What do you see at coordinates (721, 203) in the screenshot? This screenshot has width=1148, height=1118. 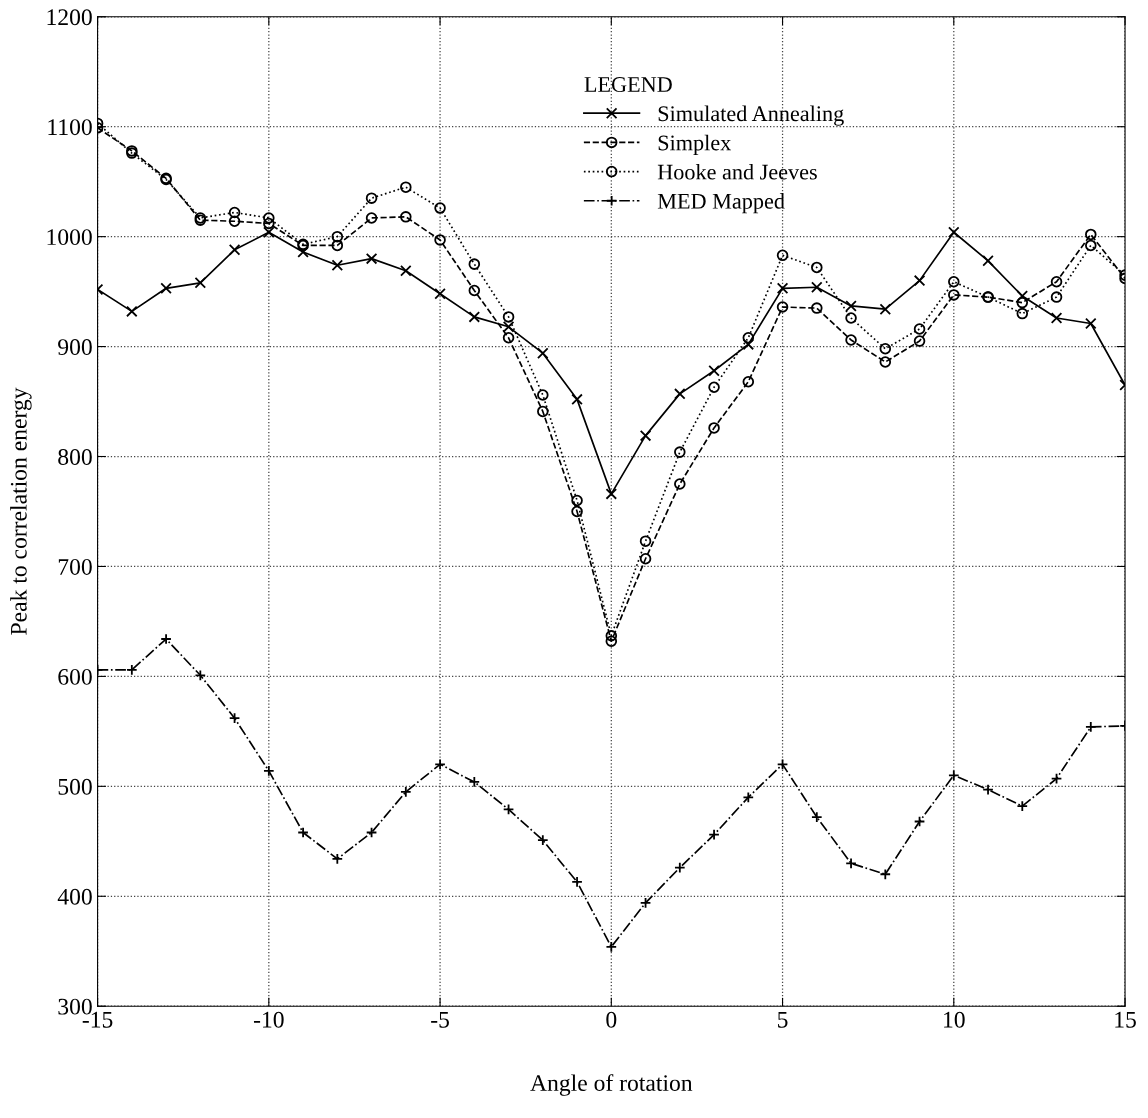 I see `legend-label: MED Mapped` at bounding box center [721, 203].